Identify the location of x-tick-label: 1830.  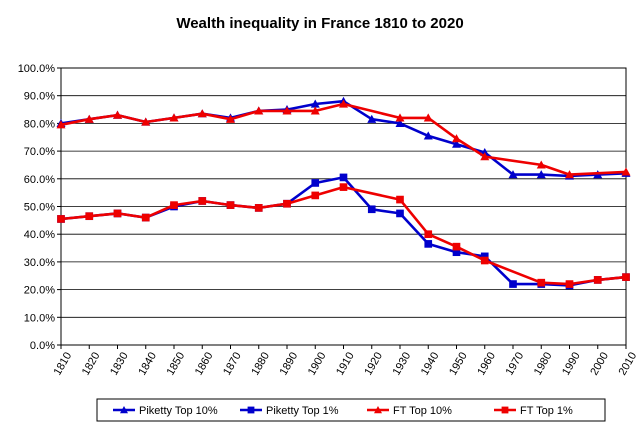
(119, 363).